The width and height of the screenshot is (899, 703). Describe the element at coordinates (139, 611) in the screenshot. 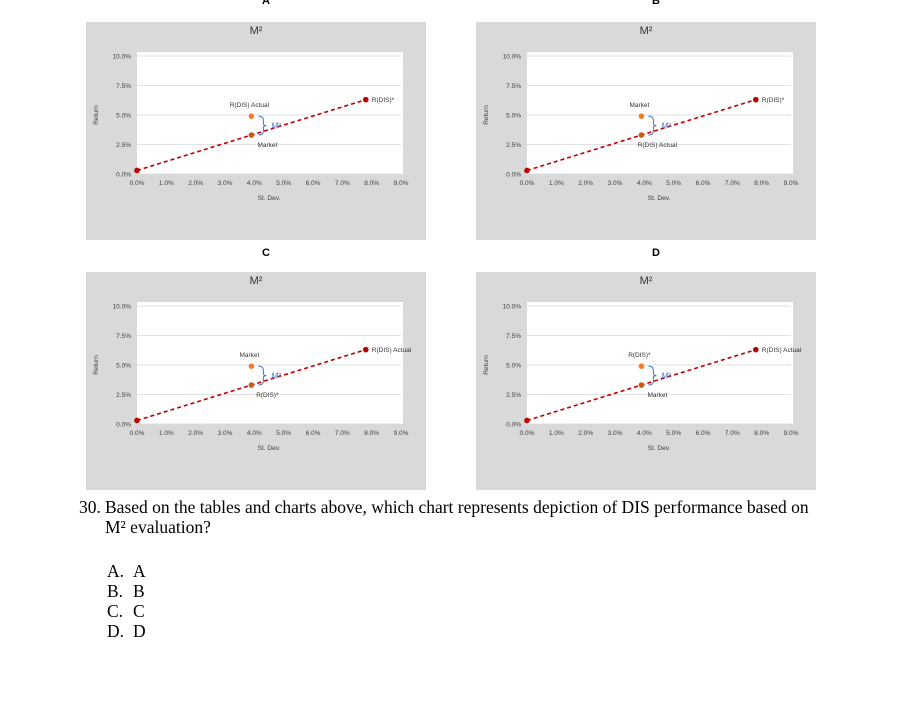

I see `option-value: C` at that location.